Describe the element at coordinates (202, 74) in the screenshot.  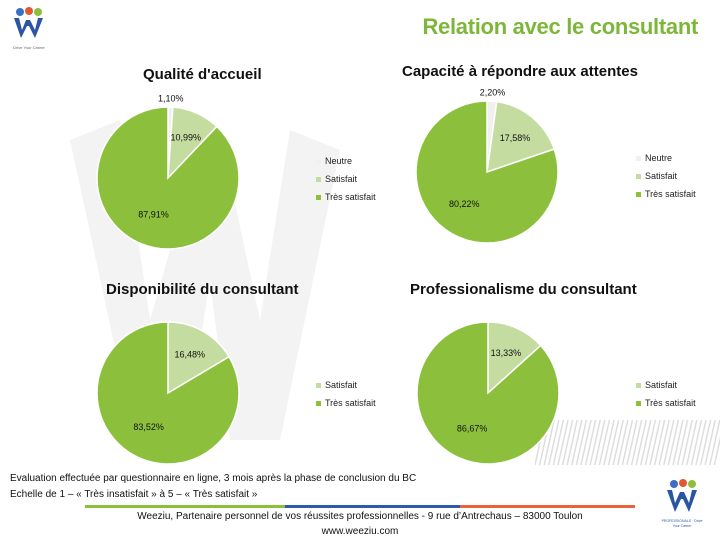
I see `chart-title-qualite: Qualité d'accueil` at that location.